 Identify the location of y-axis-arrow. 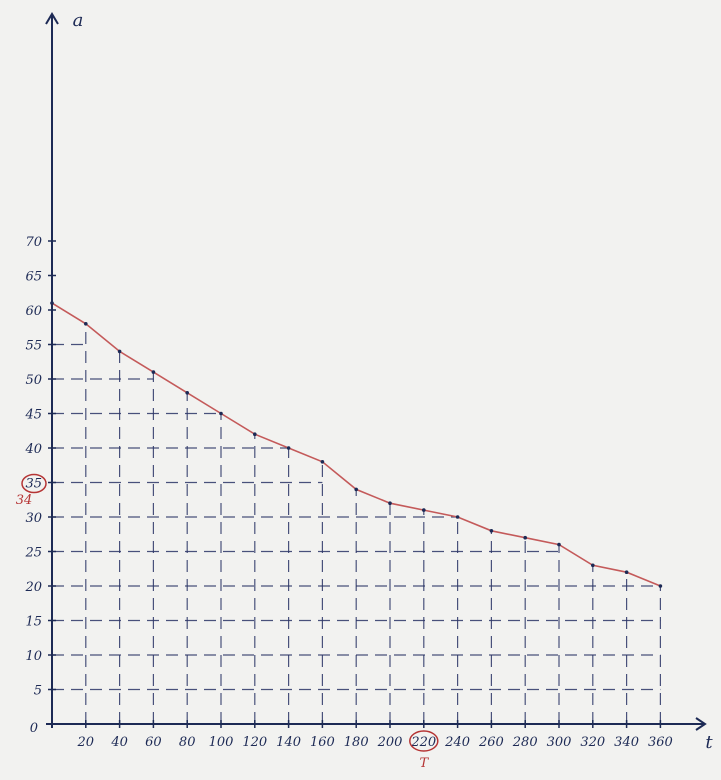
(52, 18).